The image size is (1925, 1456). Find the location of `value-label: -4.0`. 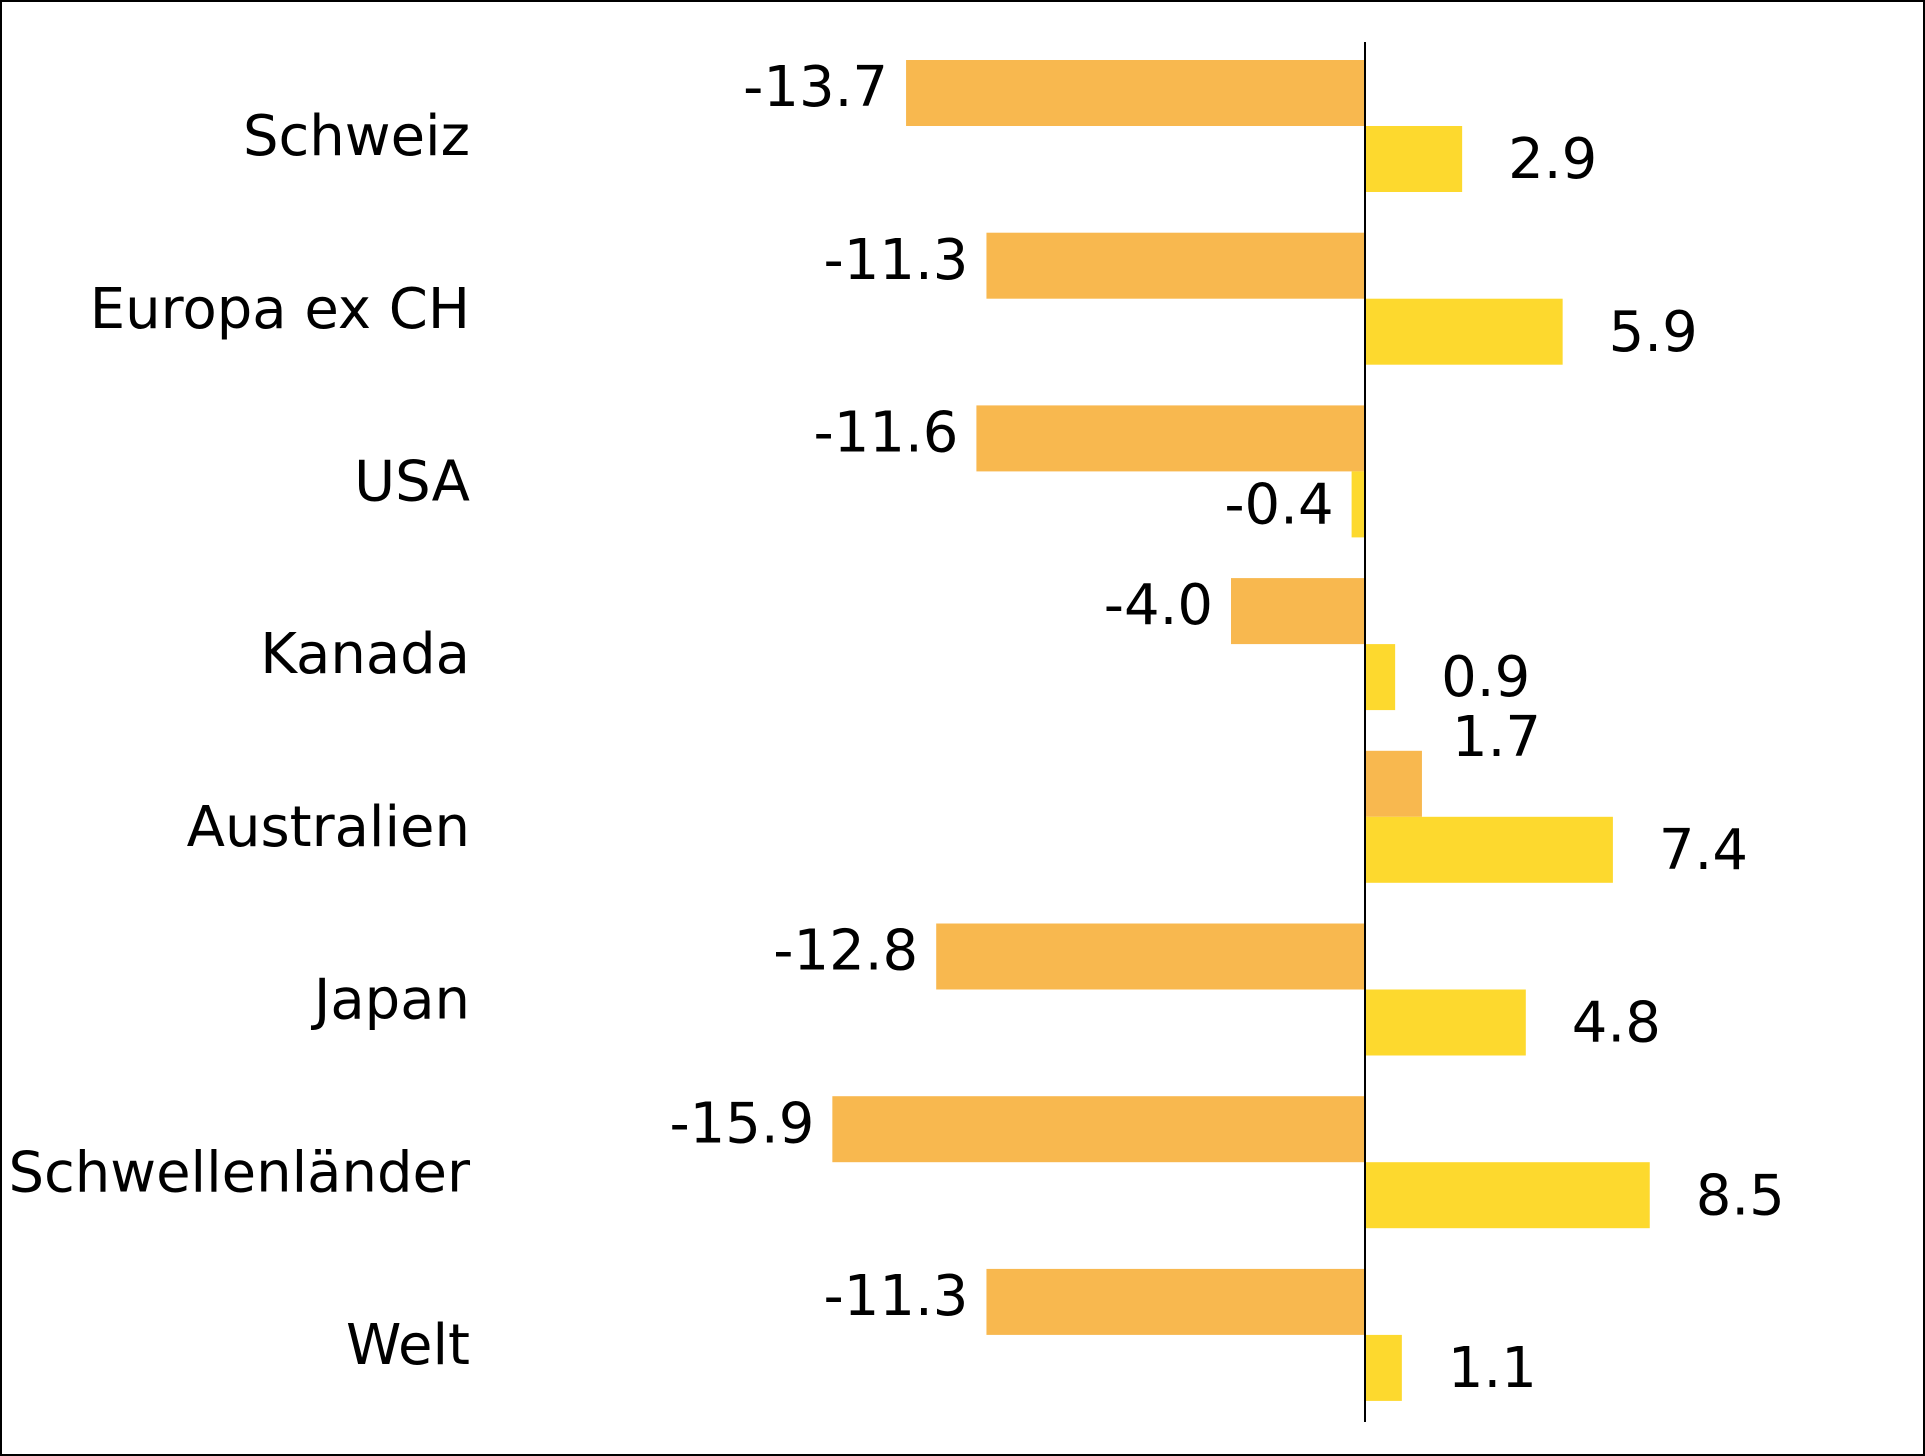

value-label: -4.0 is located at coordinates (1158, 605).